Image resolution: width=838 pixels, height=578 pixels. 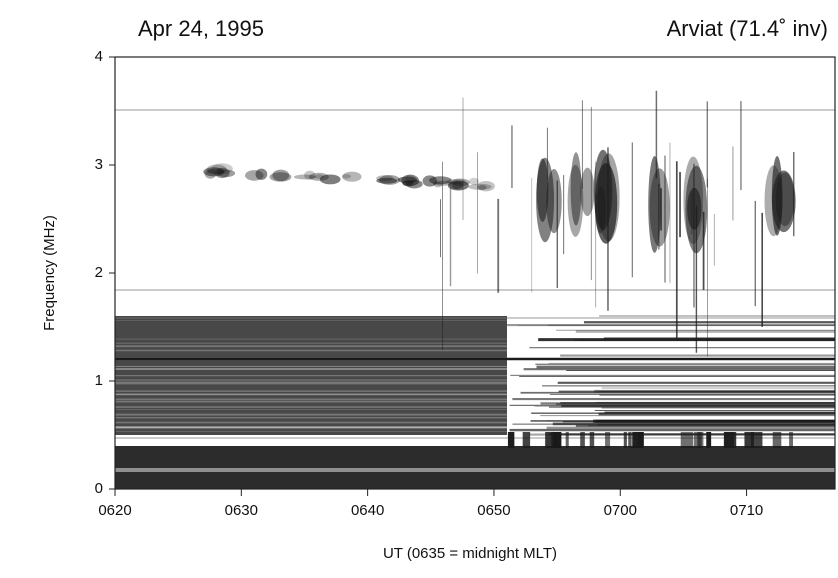 What do you see at coordinates (470, 553) in the screenshot?
I see `x-axis-label: UT (0635 = midnight MLT)` at bounding box center [470, 553].